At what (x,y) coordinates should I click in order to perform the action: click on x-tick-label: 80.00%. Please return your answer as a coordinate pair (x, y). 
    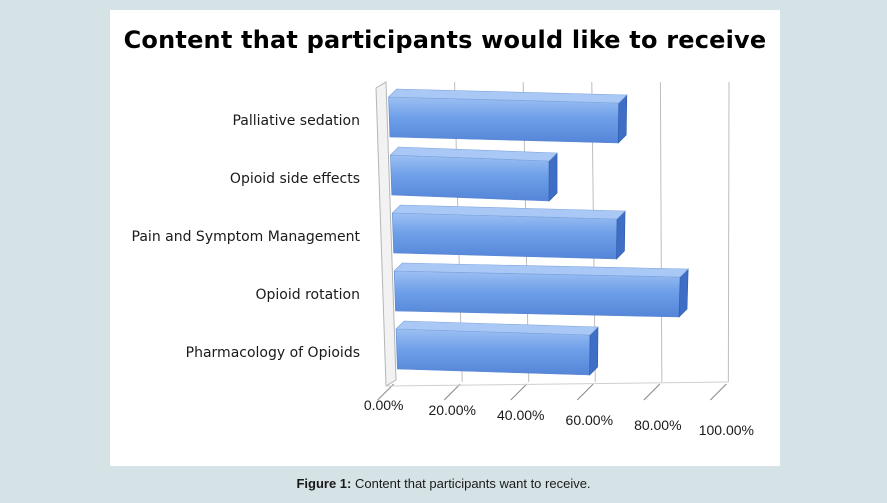
    Looking at the image, I should click on (657, 425).